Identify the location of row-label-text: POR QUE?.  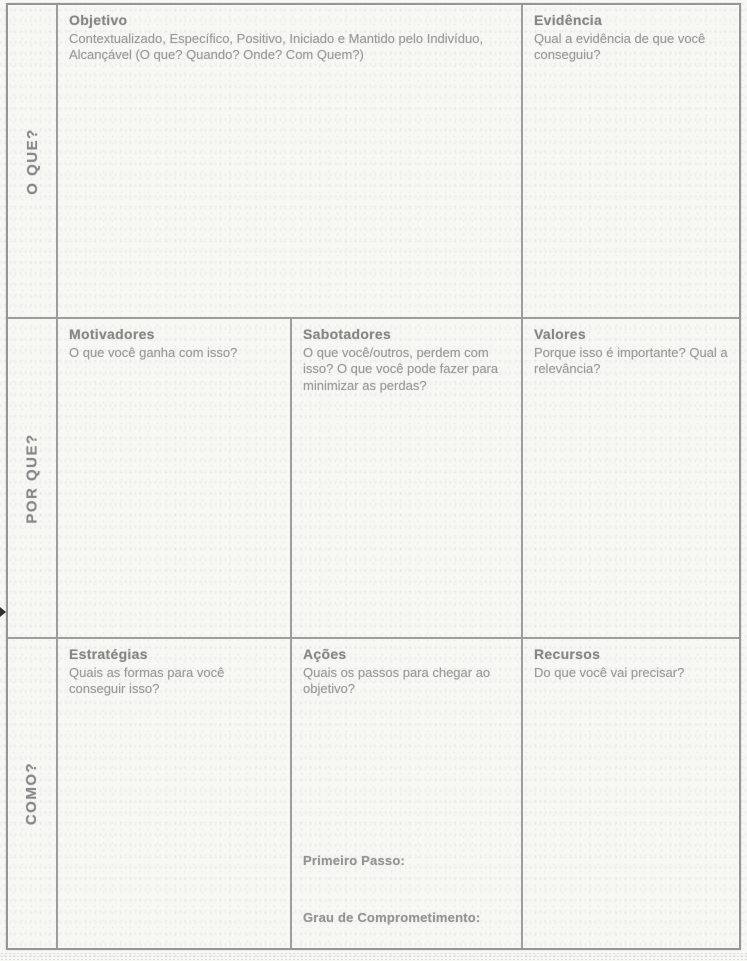
(32, 478).